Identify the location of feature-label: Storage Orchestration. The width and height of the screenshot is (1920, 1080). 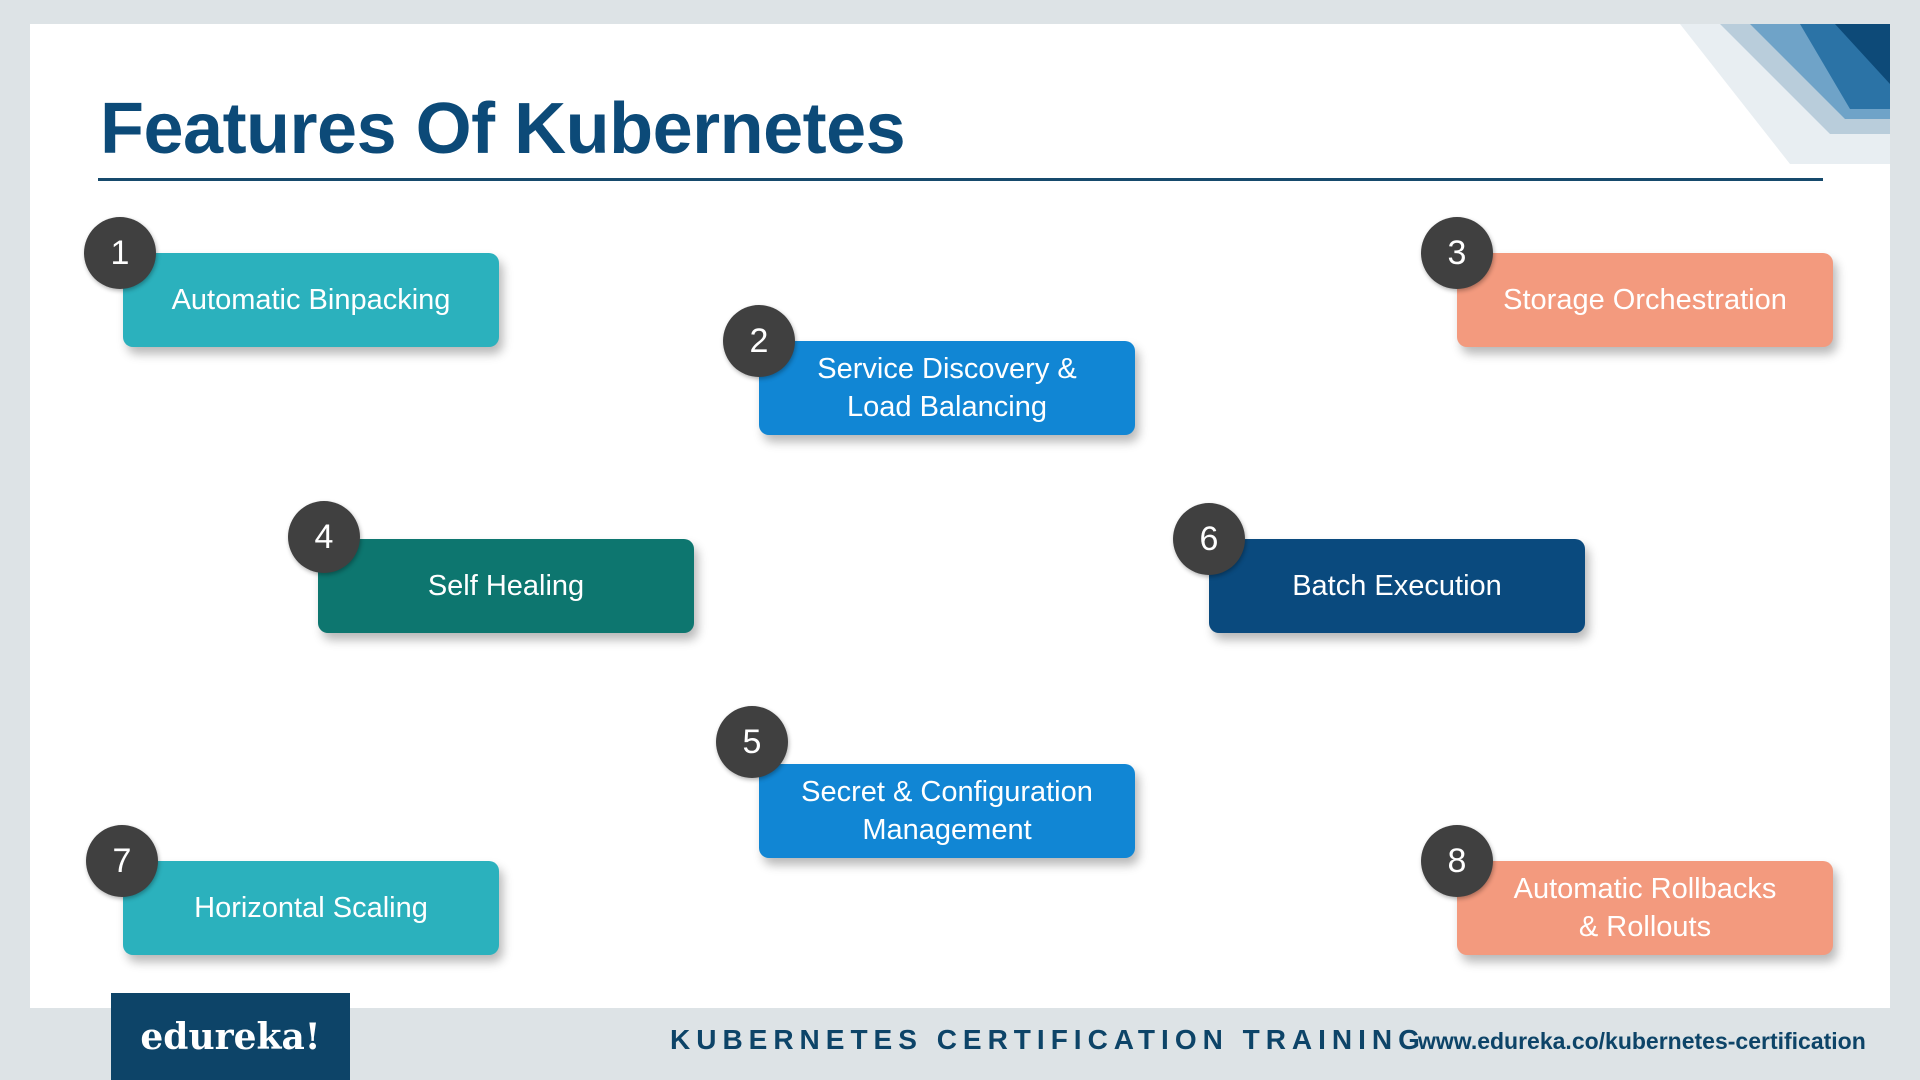
(1645, 300).